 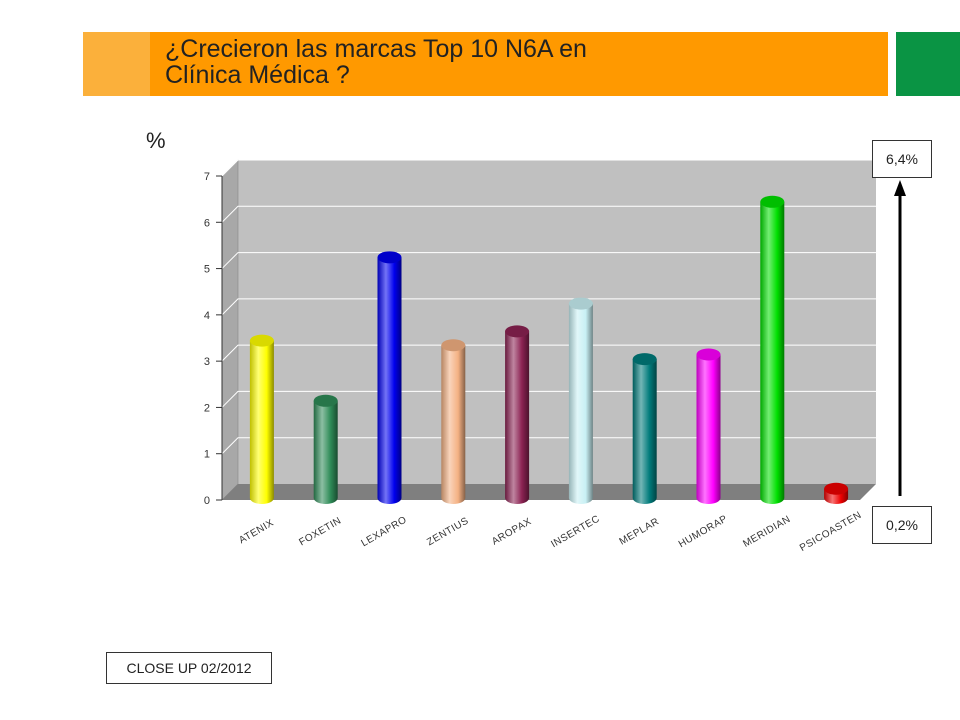 I want to click on header-accent-left, so click(x=116, y=64).